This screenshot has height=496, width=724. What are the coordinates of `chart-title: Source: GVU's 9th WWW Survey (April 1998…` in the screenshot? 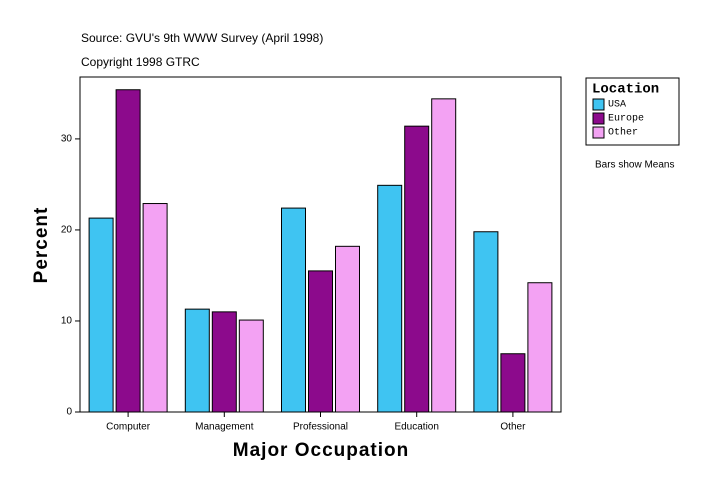 It's located at (202, 38).